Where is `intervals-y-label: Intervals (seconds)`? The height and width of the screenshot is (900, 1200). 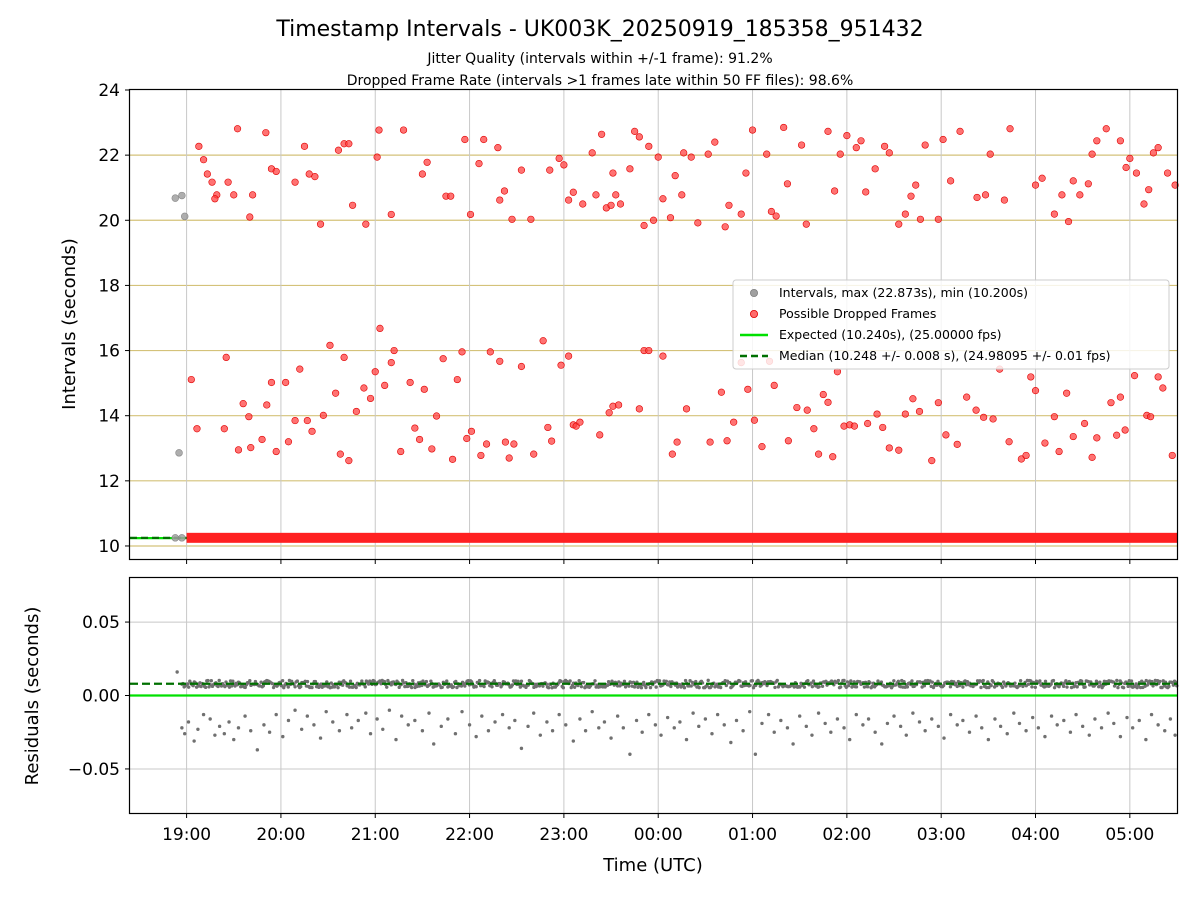
intervals-y-label: Intervals (seconds) is located at coordinates (69, 324).